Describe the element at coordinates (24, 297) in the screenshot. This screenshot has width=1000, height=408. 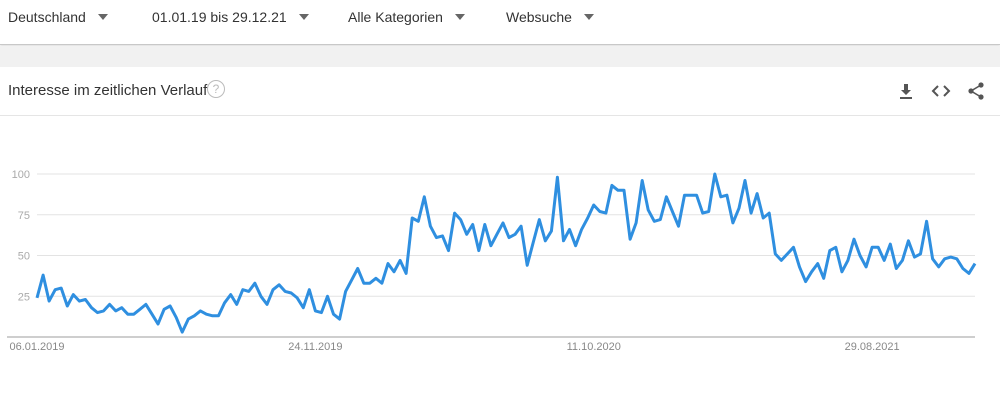
I see `y-tick-label: 25` at that location.